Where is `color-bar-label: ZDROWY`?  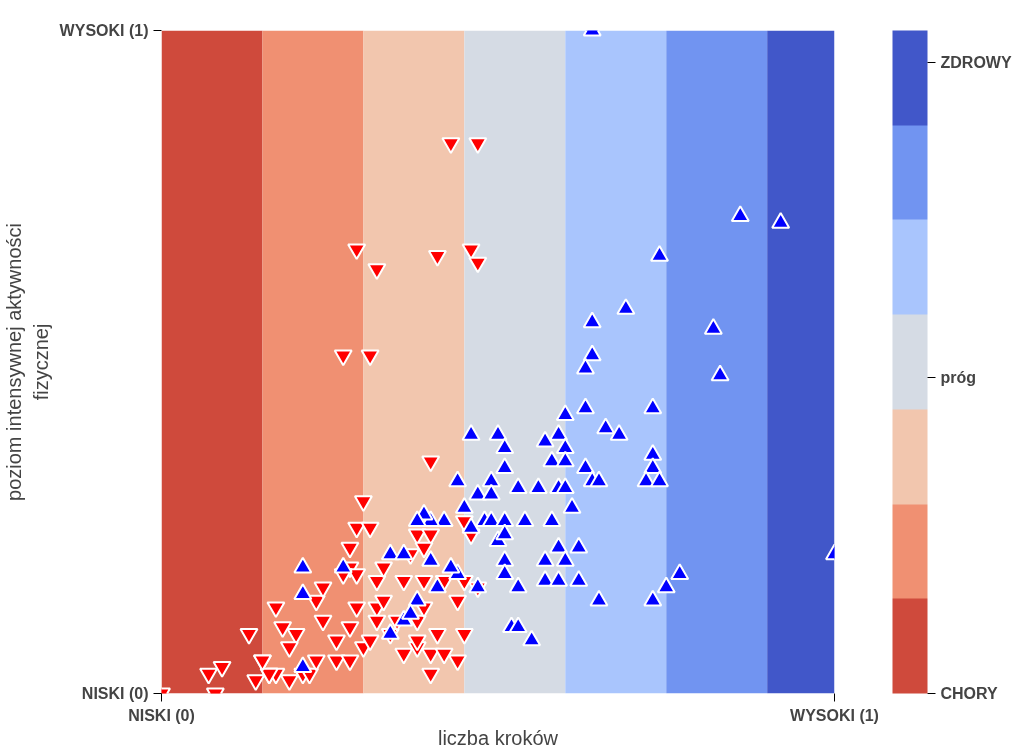 color-bar-label: ZDROWY is located at coordinates (976, 62).